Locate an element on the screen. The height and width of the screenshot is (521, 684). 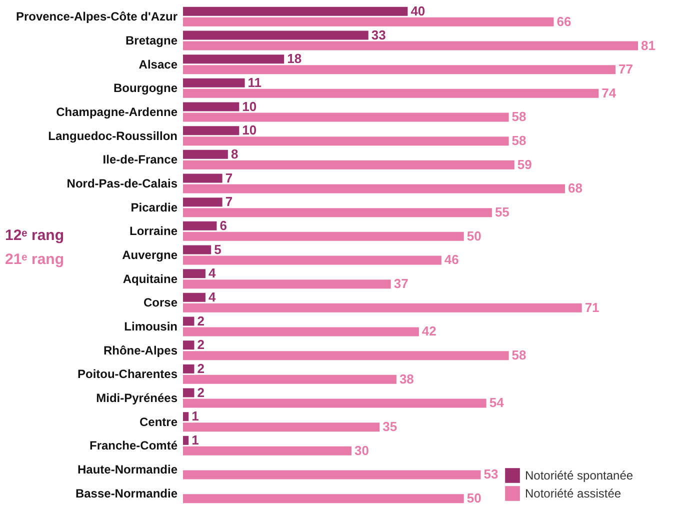
data-label: 54 is located at coordinates (497, 402).